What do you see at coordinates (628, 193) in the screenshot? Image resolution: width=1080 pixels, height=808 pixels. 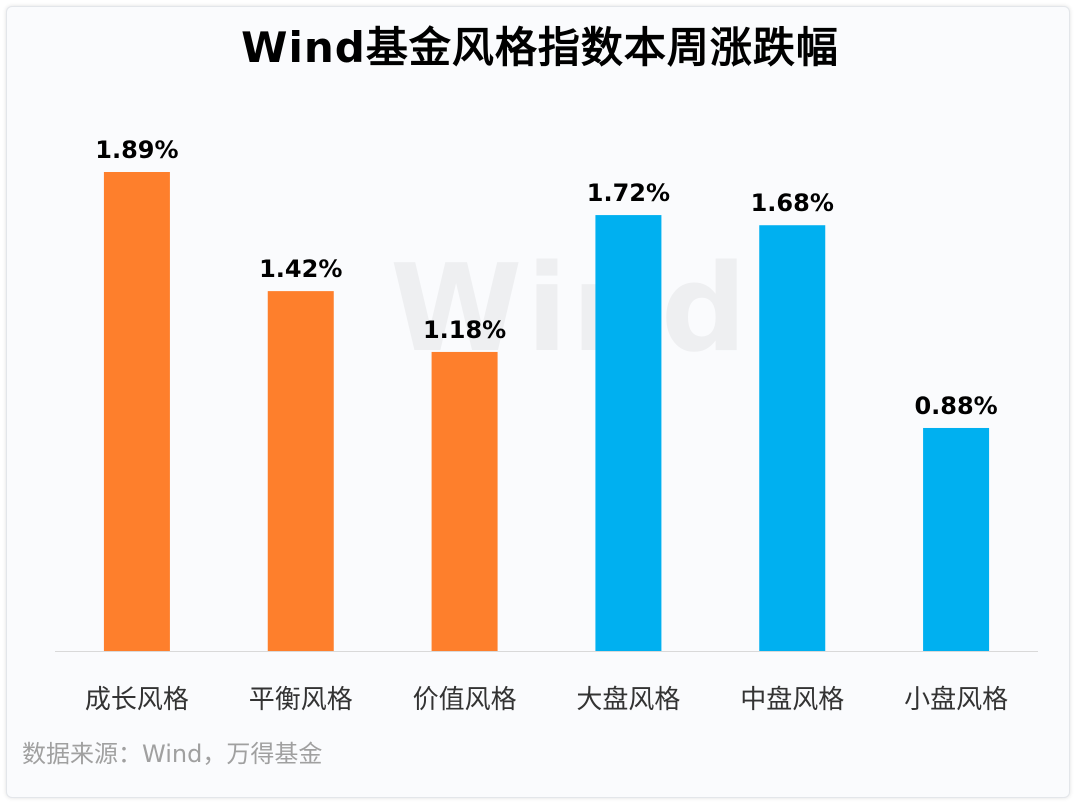 I see `value-label-4: 1.72%` at bounding box center [628, 193].